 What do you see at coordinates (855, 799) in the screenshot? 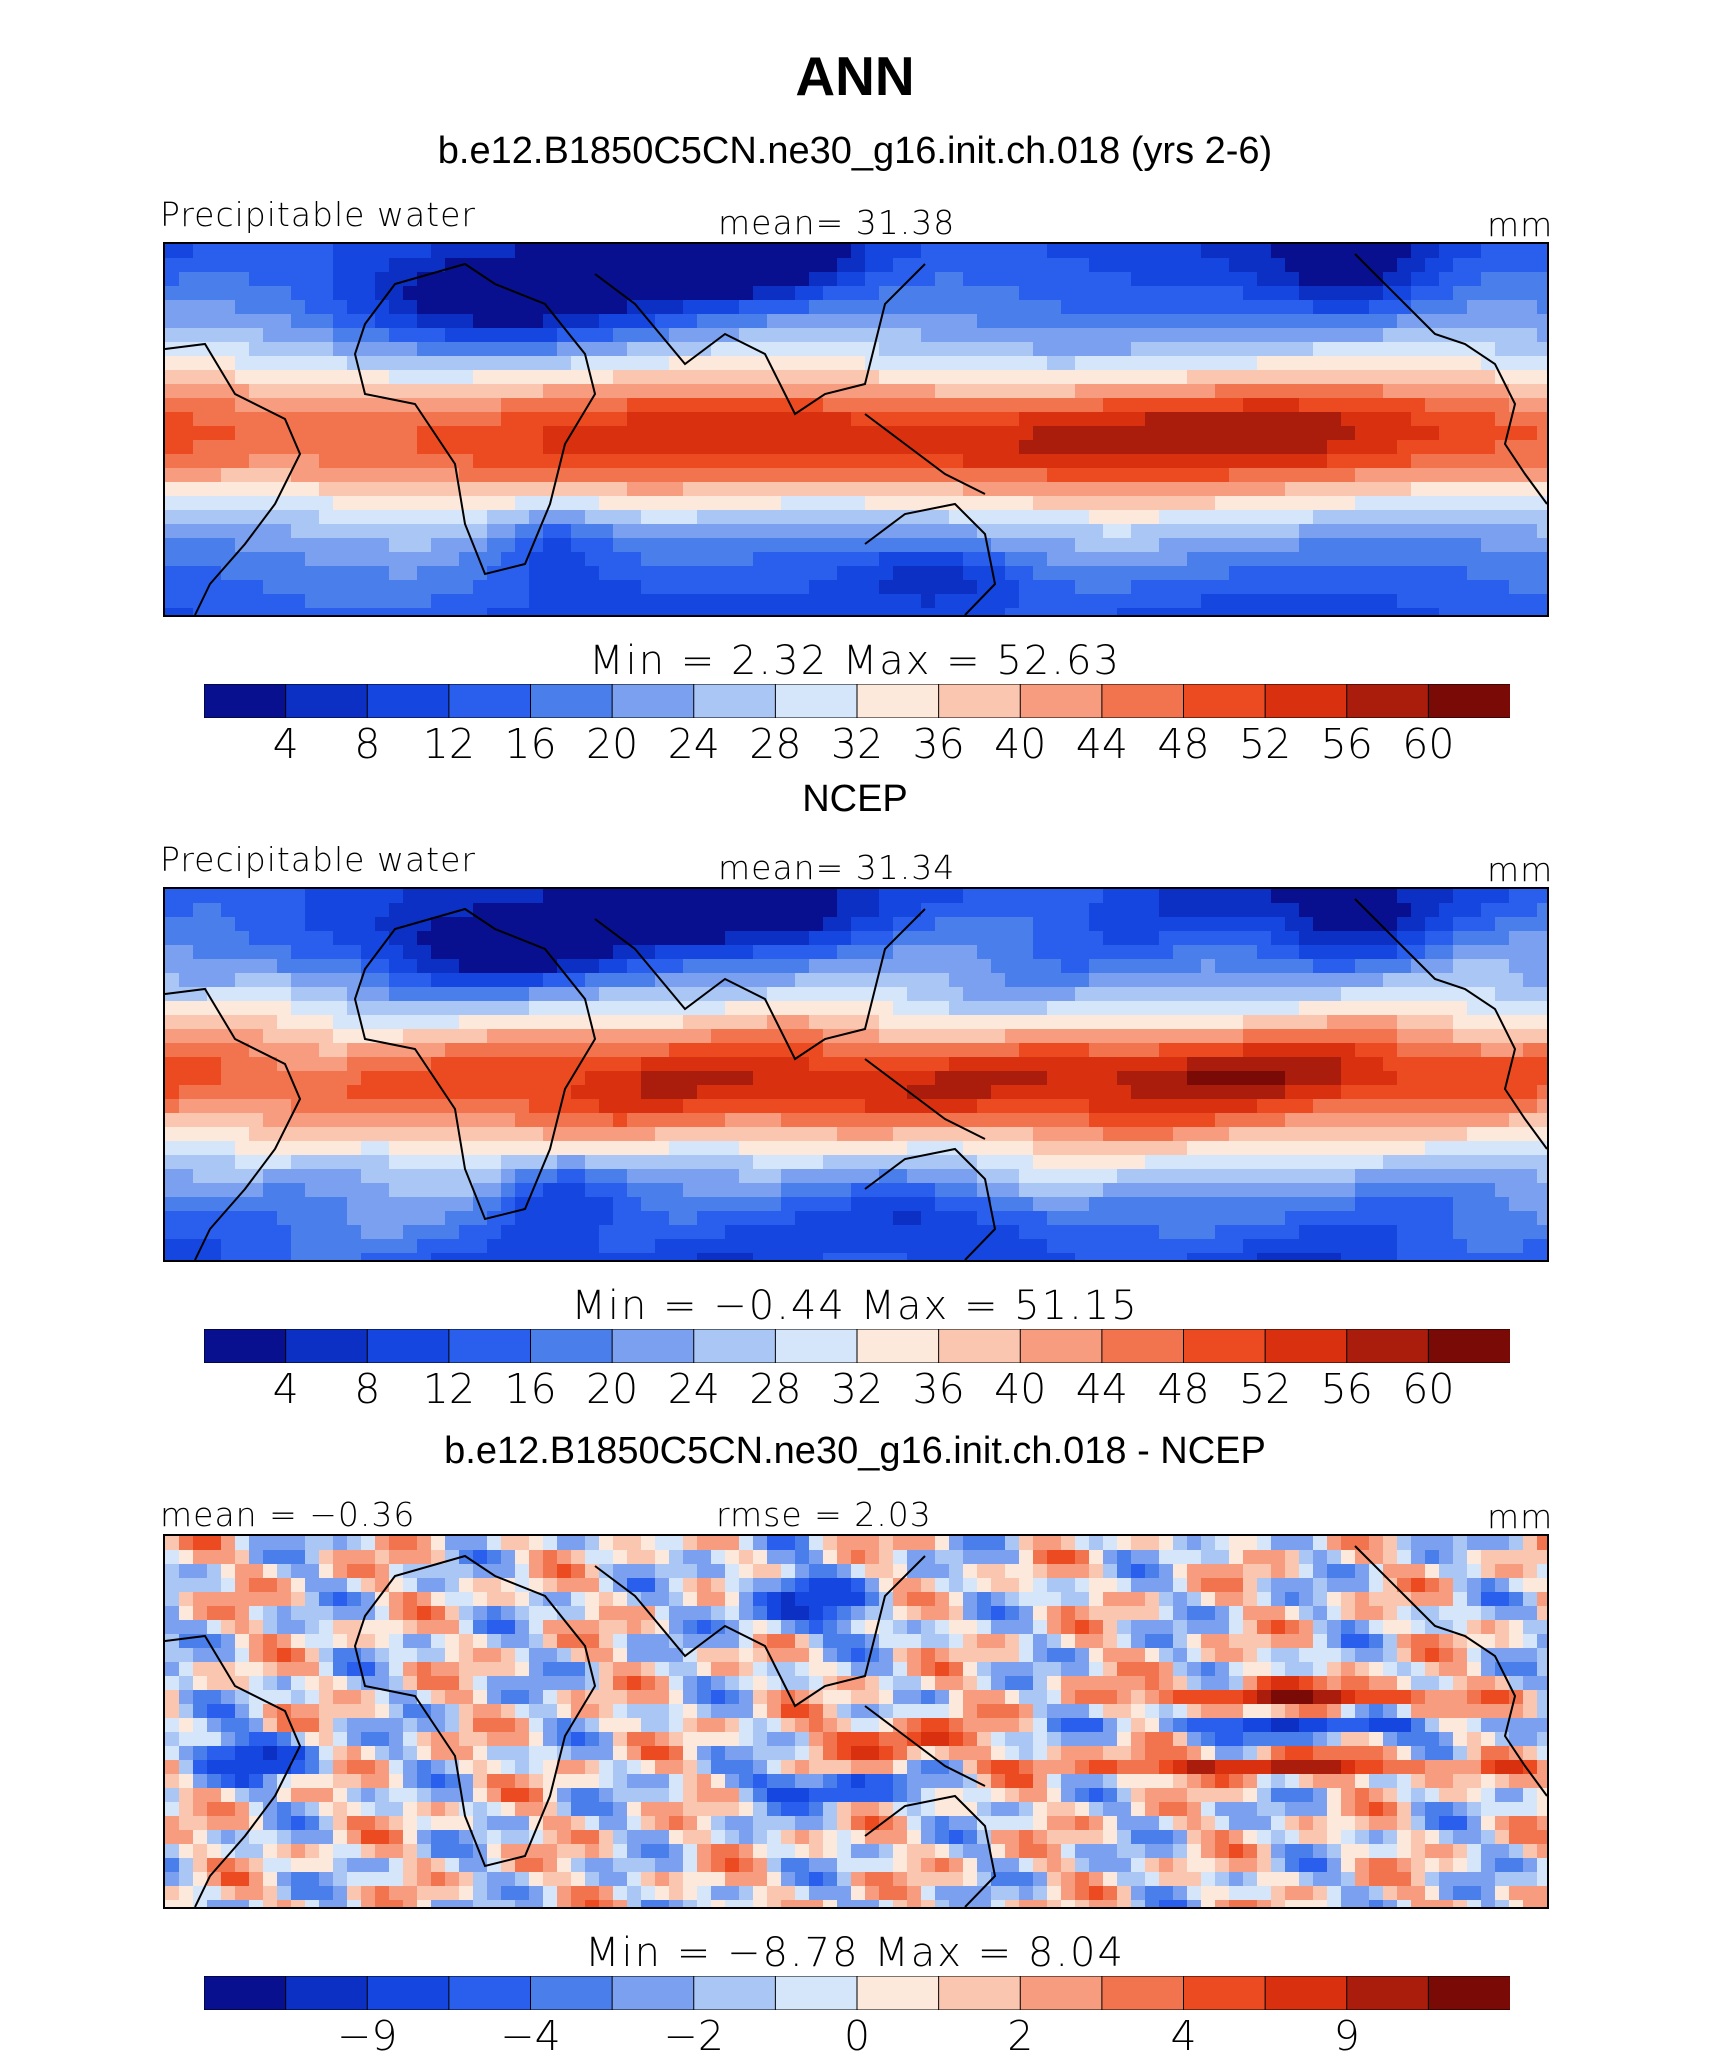
I see `panel-2-title: NCEP` at bounding box center [855, 799].